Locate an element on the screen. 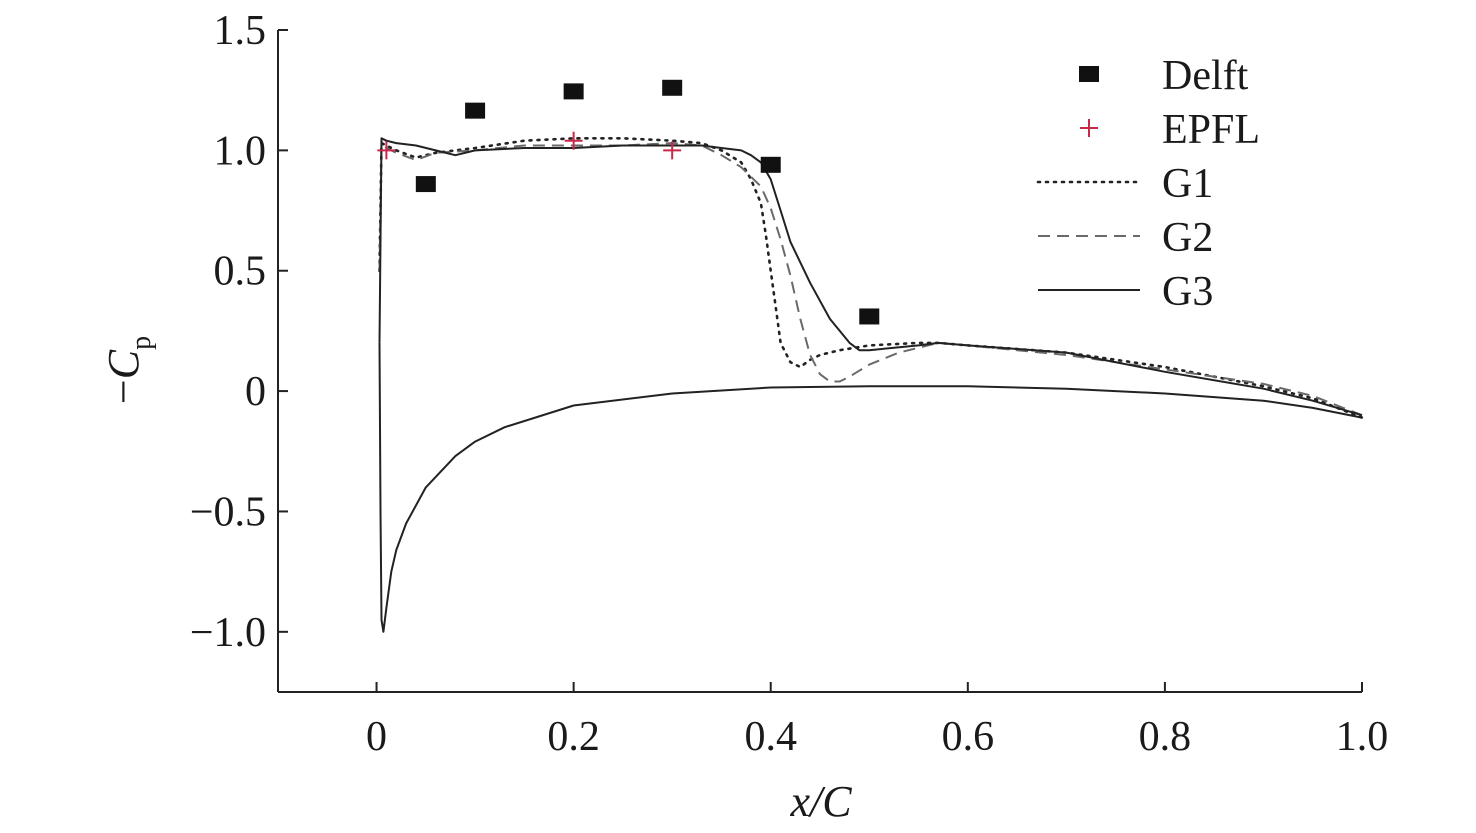 Image resolution: width=1476 pixels, height=833 pixels. legend: Delft EPFL G1 G2 G3 is located at coordinates (1148, 184).